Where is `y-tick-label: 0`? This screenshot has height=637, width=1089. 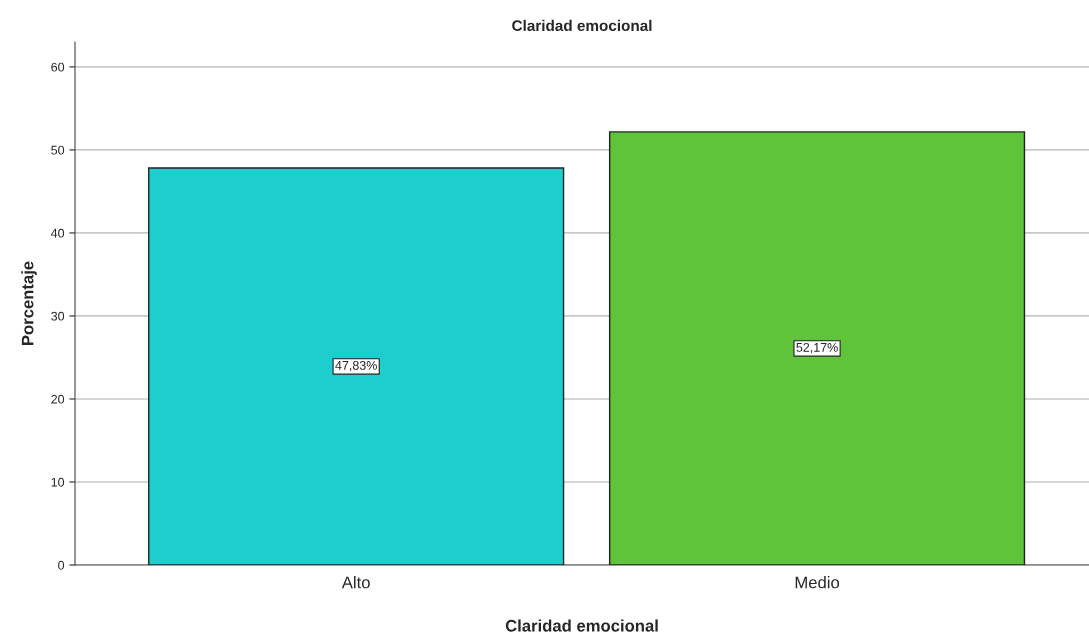
y-tick-label: 0 is located at coordinates (61, 565).